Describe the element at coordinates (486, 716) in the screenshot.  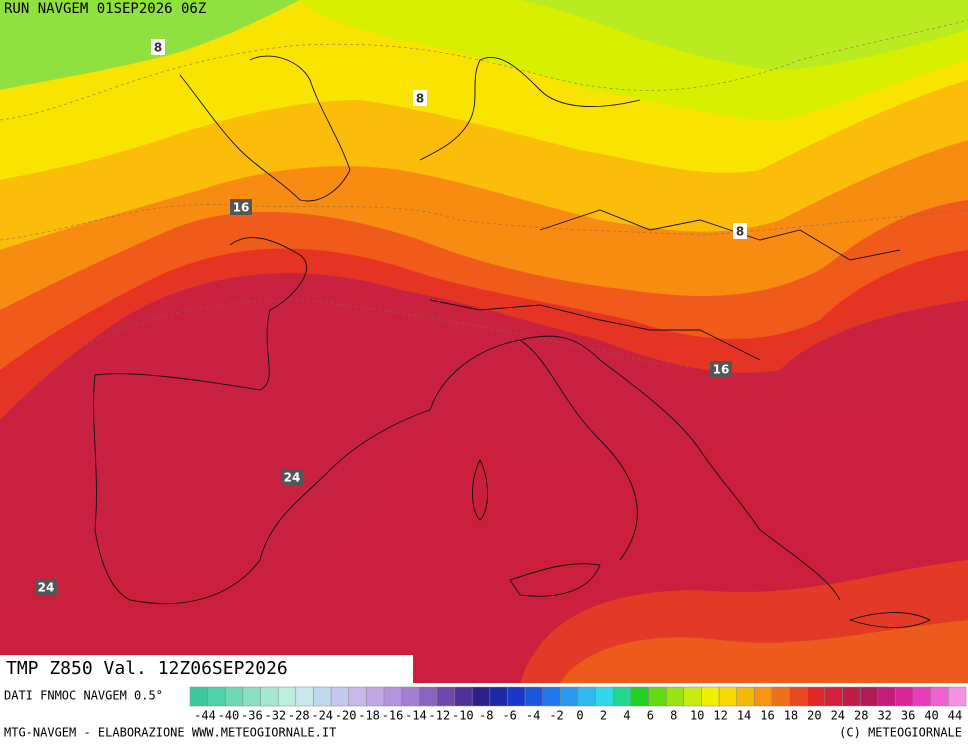
I see `colorbar-label: -8` at that location.